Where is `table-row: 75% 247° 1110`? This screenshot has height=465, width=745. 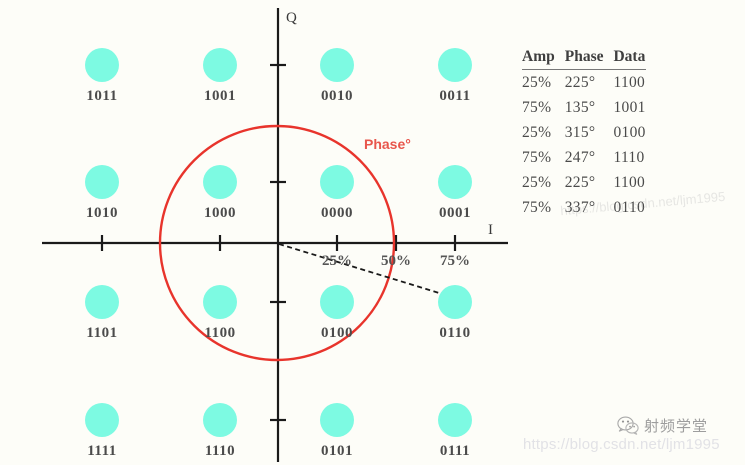 table-row: 75% 247° 1110 is located at coordinates (584, 157).